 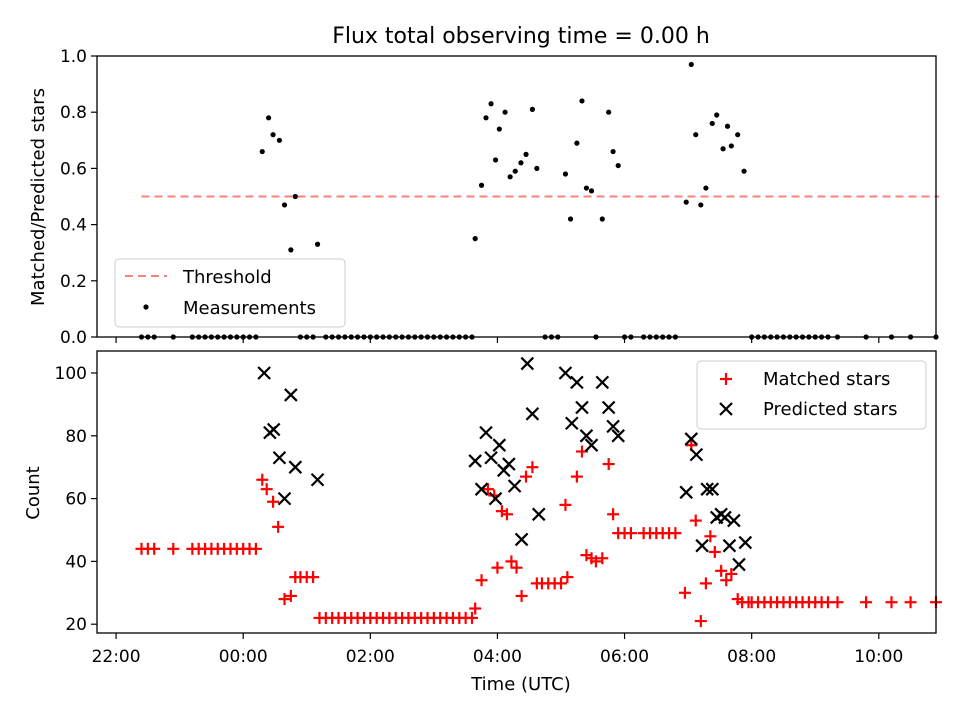 I want to click on bottom-legend-box, so click(x=811, y=395).